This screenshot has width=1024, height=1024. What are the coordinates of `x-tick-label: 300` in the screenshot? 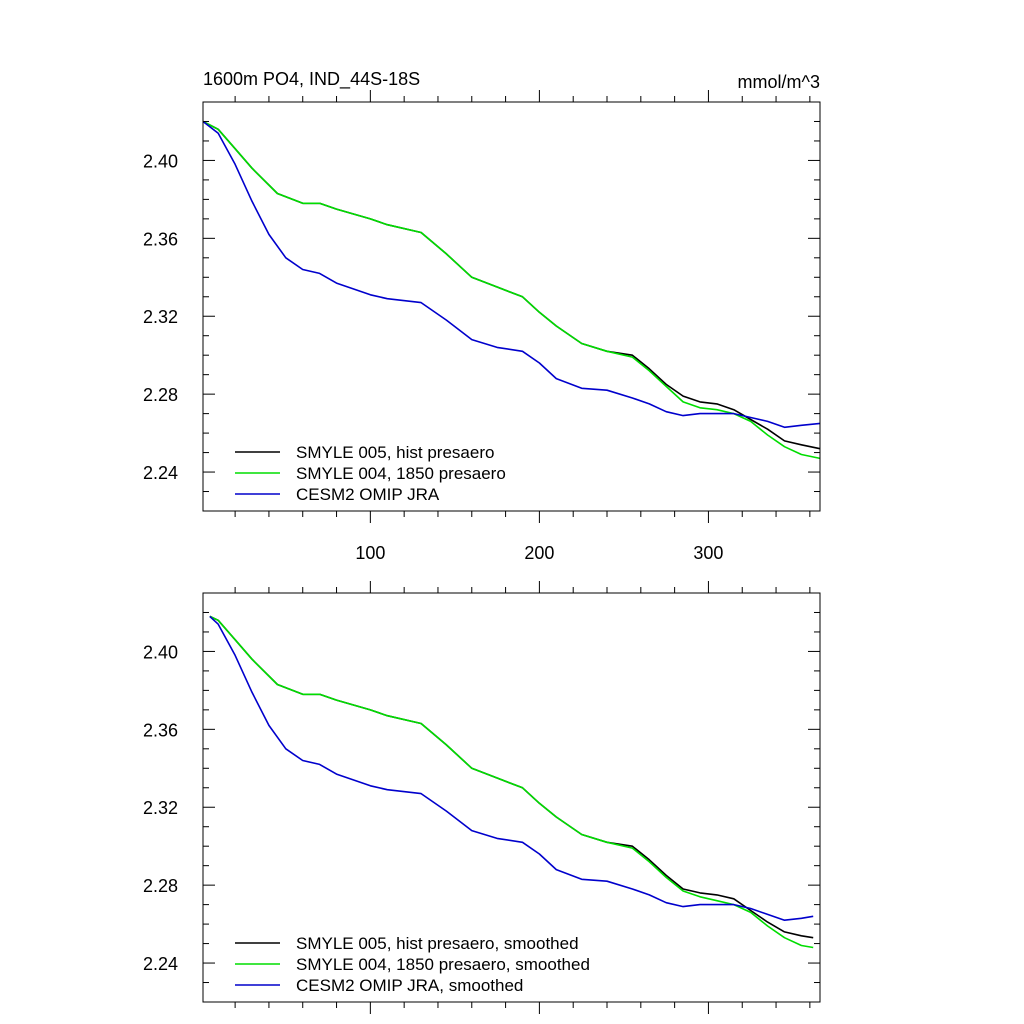 It's located at (708, 553).